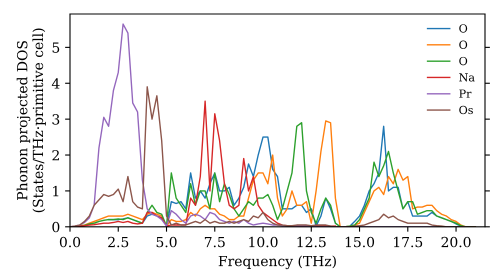 The height and width of the screenshot is (280, 500). Describe the element at coordinates (466, 110) in the screenshot. I see `legend-label: Os` at that location.